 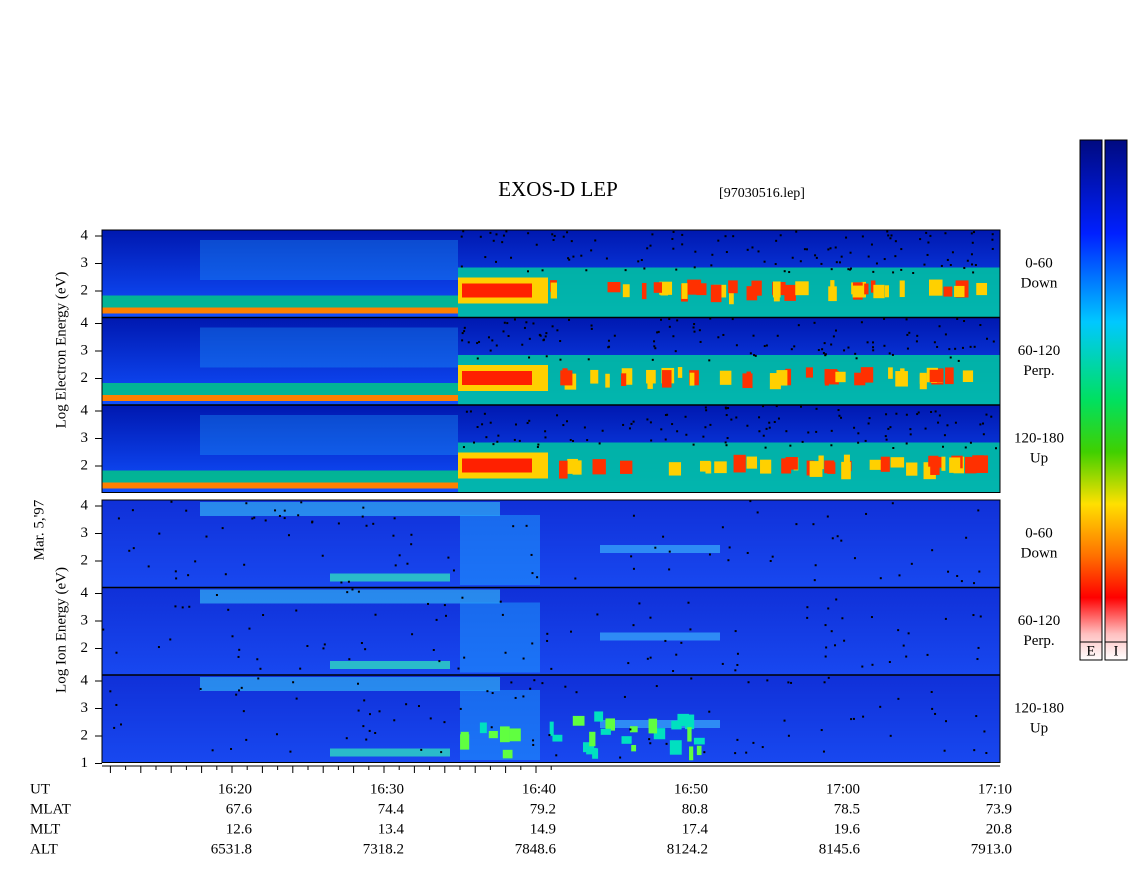 What do you see at coordinates (280, 310) in the screenshot?
I see `spectrum-band` at bounding box center [280, 310].